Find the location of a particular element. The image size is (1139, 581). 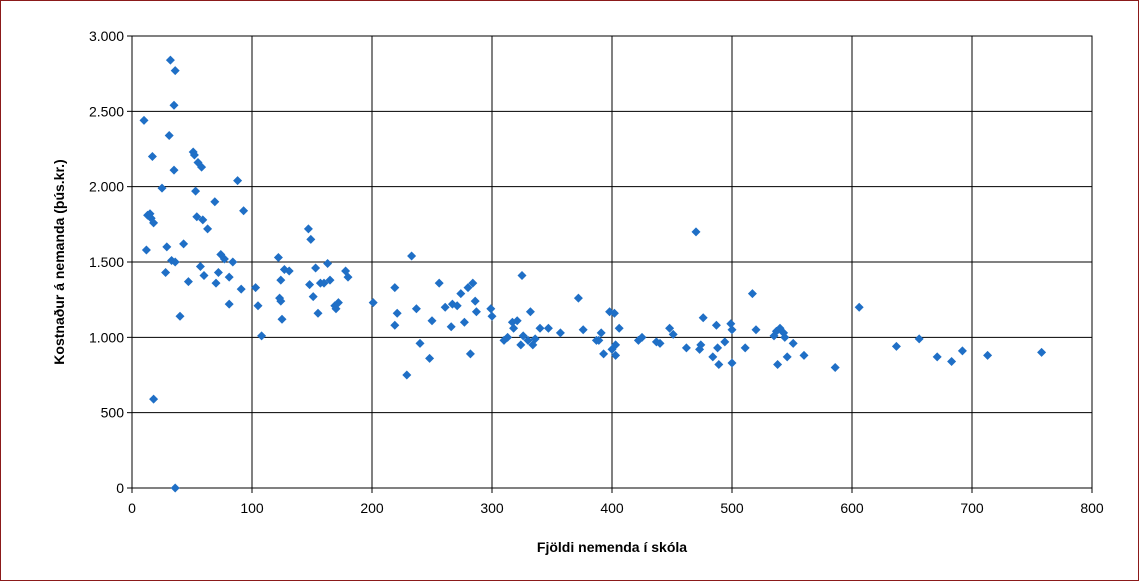

x-axis-title: Fjöldi nemenda í skóla is located at coordinates (612, 547).